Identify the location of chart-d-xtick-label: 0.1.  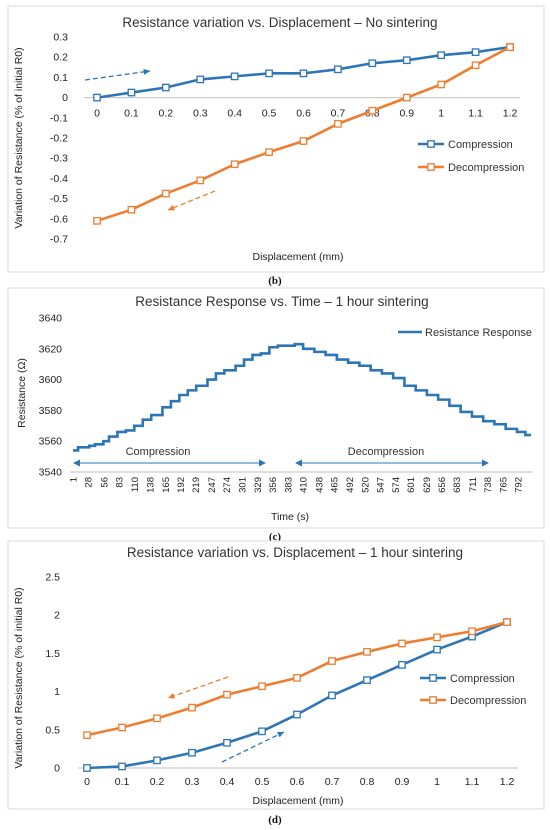
(122, 782).